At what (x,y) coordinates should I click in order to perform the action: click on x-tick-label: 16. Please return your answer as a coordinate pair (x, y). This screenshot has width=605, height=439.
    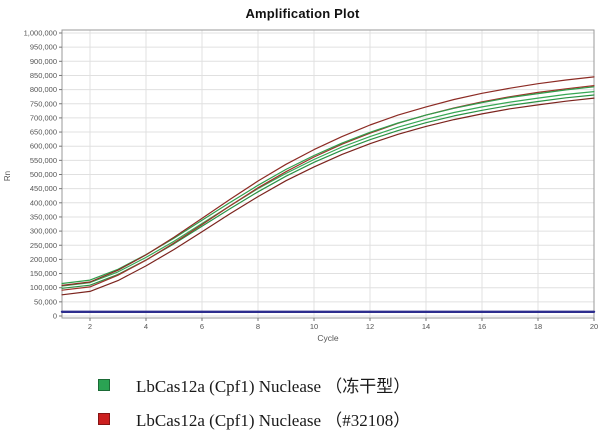
    Looking at the image, I should click on (482, 326).